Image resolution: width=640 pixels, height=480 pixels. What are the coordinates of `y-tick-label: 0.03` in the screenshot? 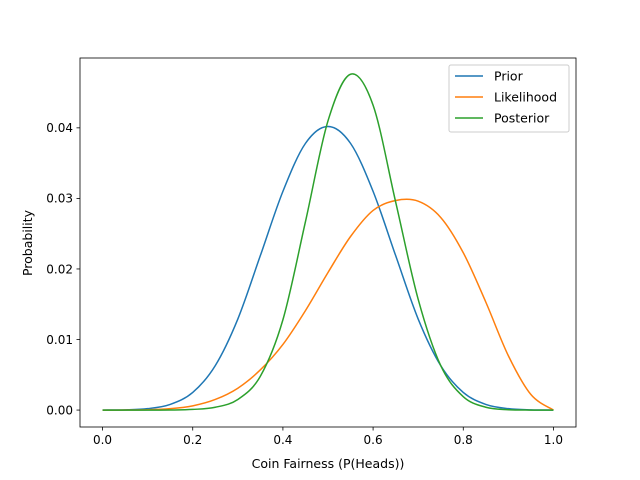 It's located at (59, 199).